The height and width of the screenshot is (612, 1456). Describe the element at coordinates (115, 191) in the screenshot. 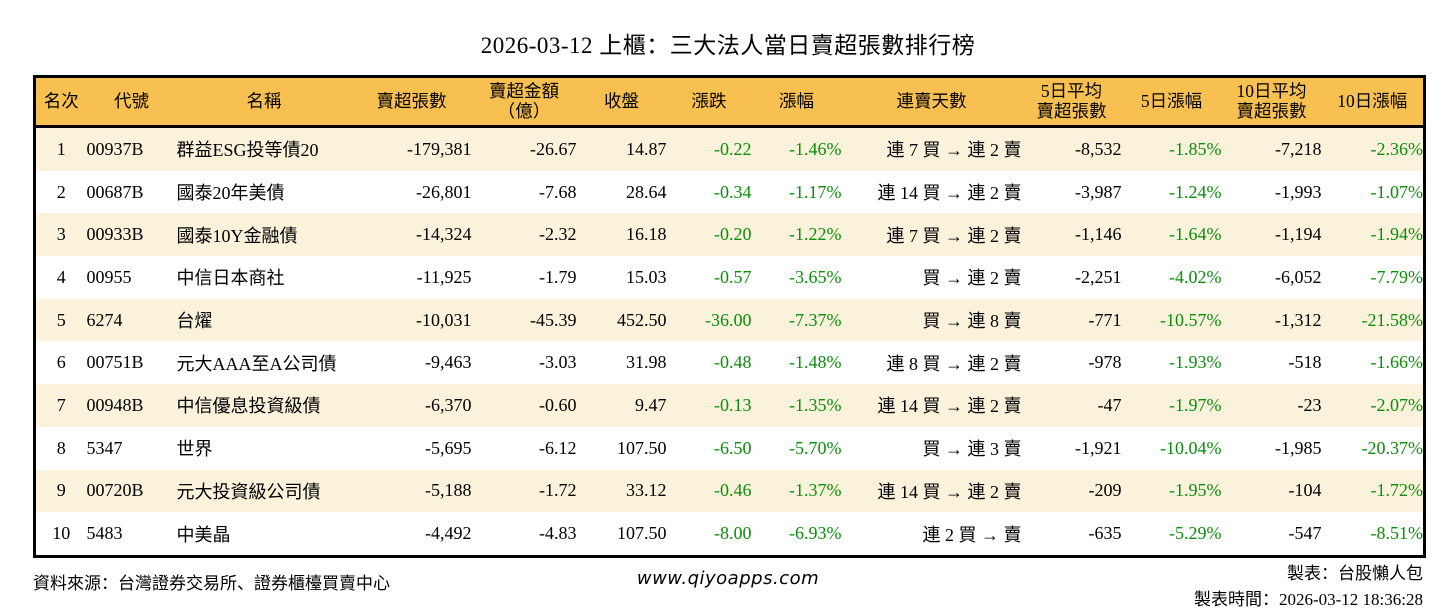

I see `cell-code: 00687B` at that location.